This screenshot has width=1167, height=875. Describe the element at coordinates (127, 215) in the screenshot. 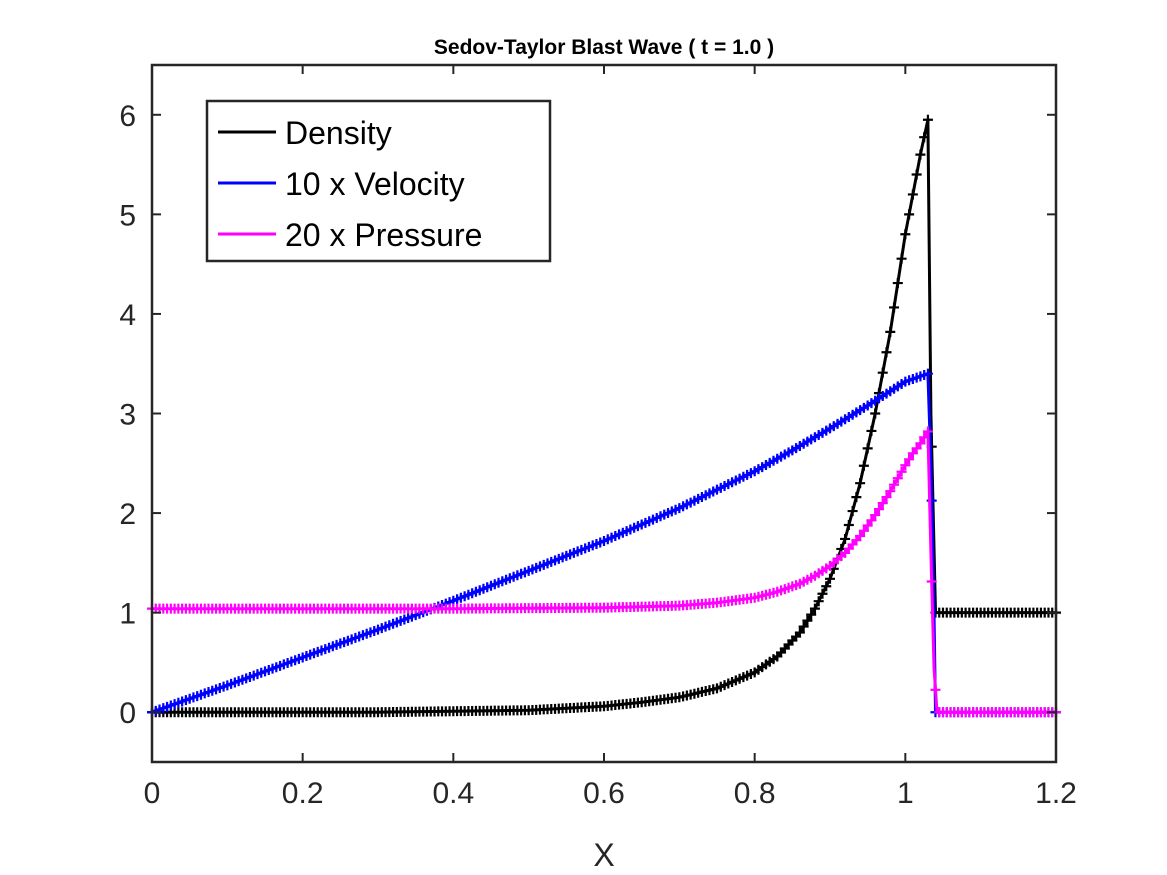

I see `y-tick-label: 5` at that location.